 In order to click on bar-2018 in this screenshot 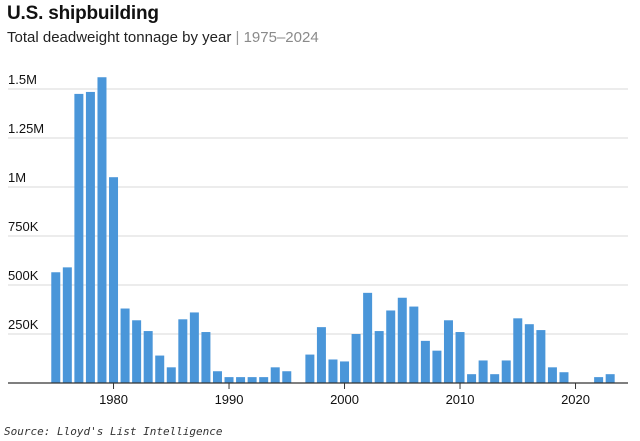, I will do `click(552, 375)`.